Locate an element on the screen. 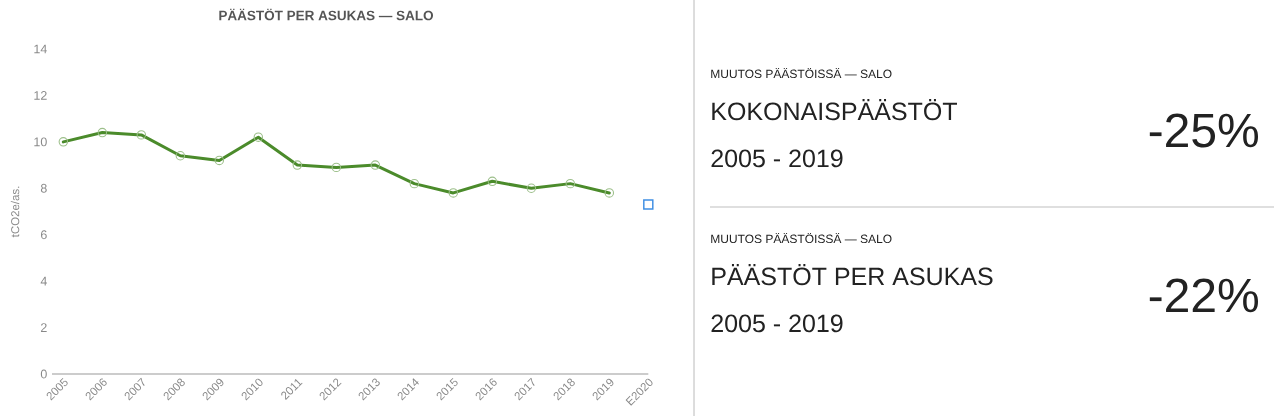 Image resolution: width=1274 pixels, height=416 pixels. text: PÄÄSTÖT PER ASUKAS is located at coordinates (852, 275).